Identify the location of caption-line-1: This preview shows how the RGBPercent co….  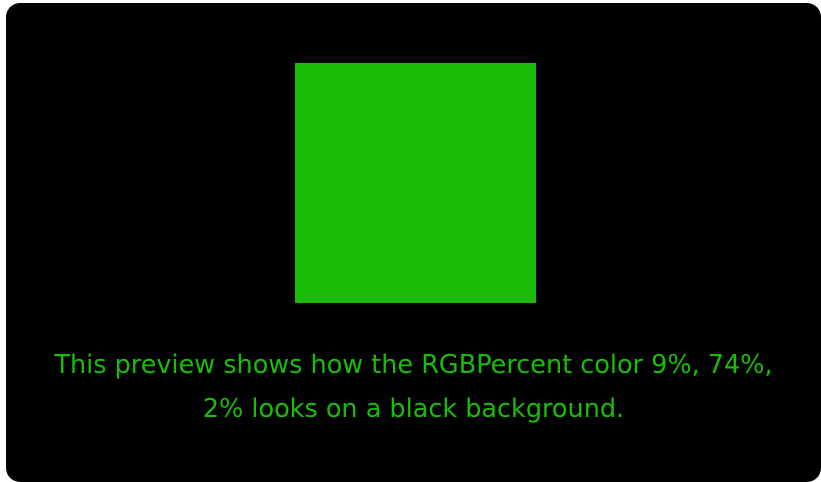
(413, 365).